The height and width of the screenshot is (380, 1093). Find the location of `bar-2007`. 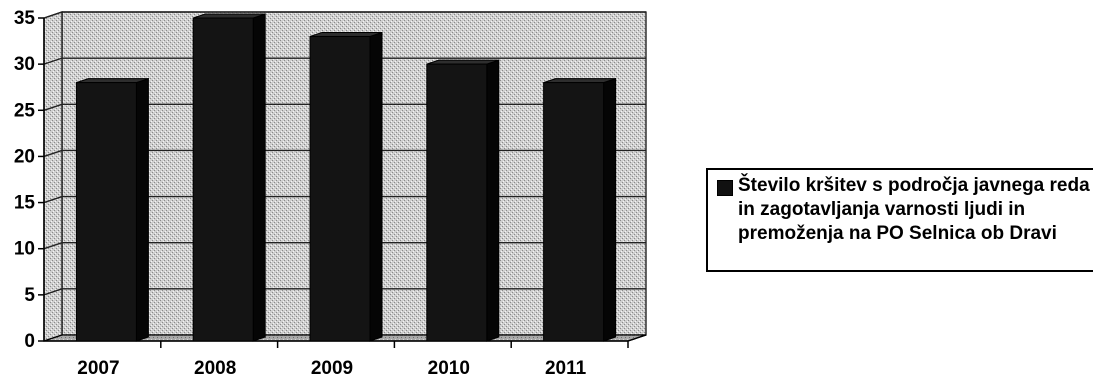

bar-2007 is located at coordinates (112, 209).